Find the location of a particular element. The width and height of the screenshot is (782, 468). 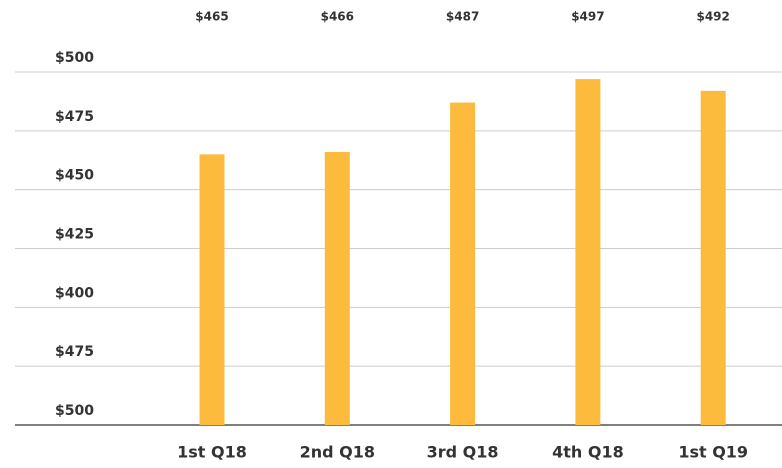

x-tick-label: 3rd Q18 is located at coordinates (463, 452).